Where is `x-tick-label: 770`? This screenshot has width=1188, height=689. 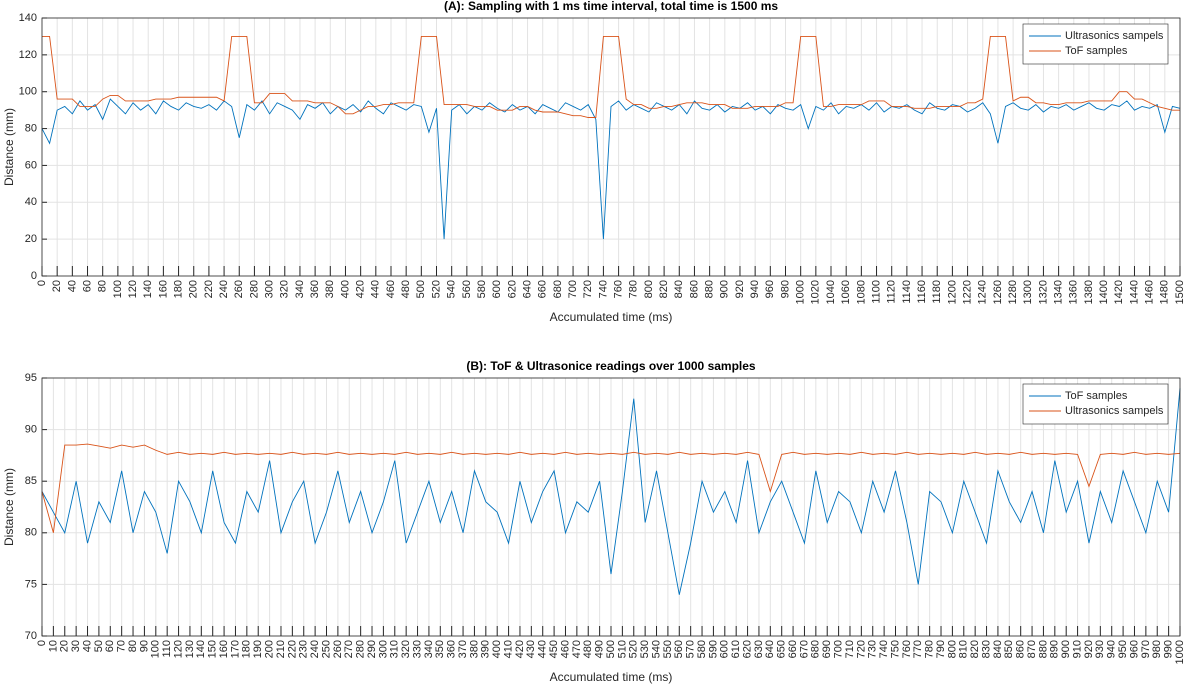
x-tick-label: 770 is located at coordinates (918, 649).